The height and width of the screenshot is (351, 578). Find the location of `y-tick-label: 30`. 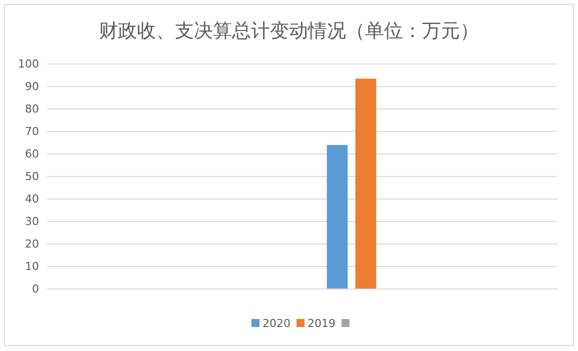

y-tick-label: 30 is located at coordinates (32, 221).